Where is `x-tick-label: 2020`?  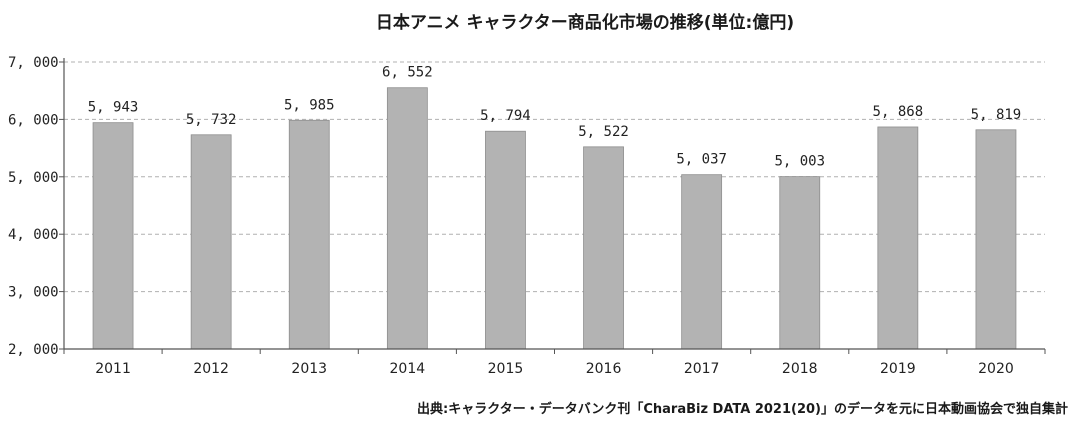
x-tick-label: 2020 is located at coordinates (996, 369).